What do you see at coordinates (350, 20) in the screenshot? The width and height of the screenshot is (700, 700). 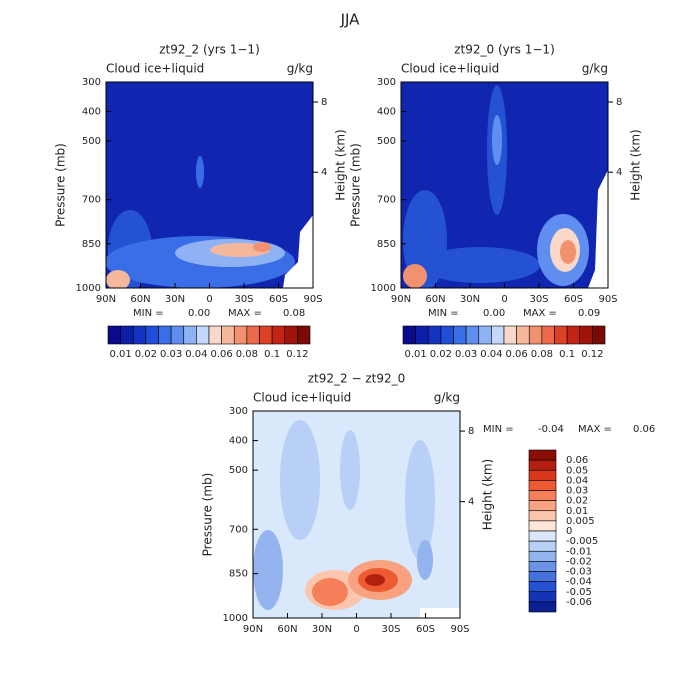 I see `figure-title: JJA` at bounding box center [350, 20].